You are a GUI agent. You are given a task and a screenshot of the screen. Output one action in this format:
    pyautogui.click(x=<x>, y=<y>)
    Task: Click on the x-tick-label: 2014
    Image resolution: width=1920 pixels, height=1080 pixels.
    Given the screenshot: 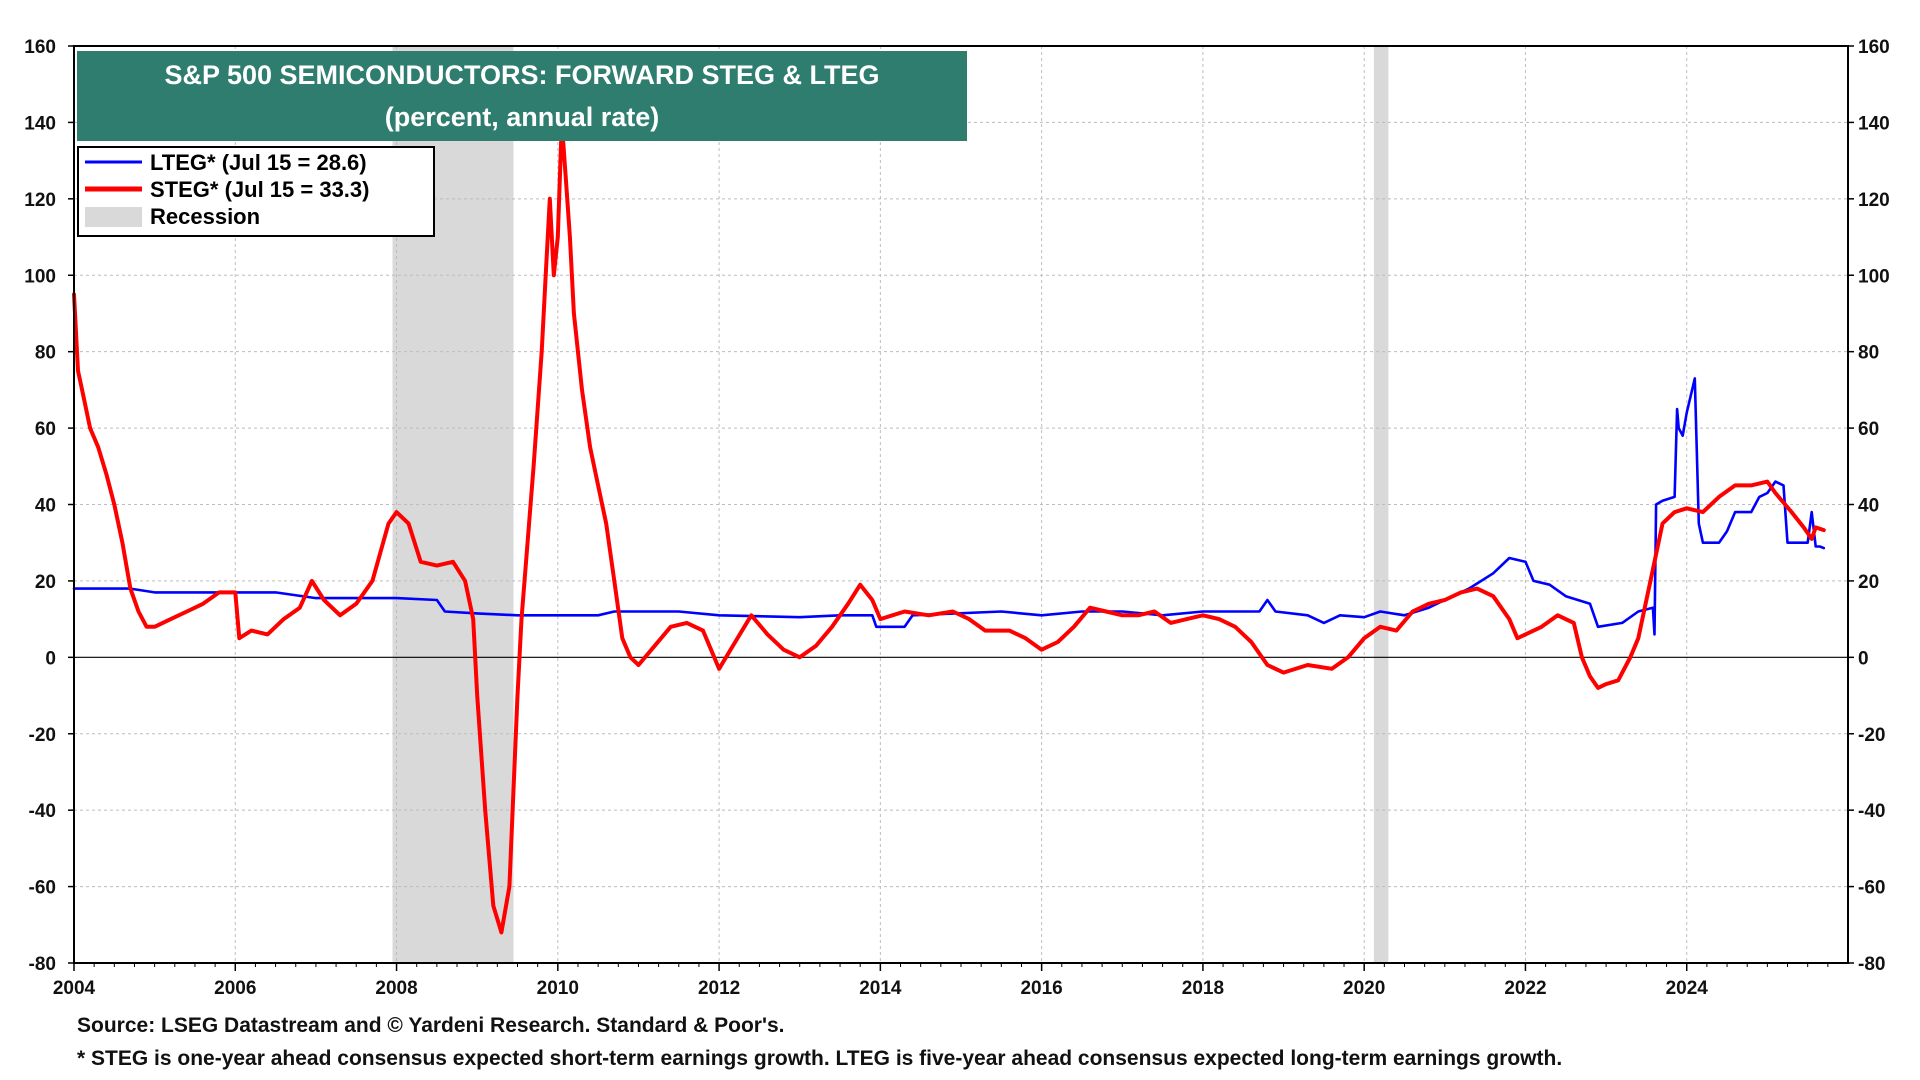 What is the action you would take?
    pyautogui.click(x=880, y=988)
    